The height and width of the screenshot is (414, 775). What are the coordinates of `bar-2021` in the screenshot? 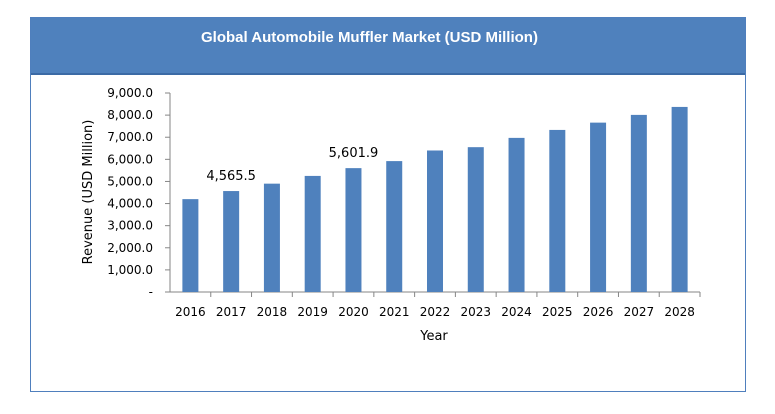 It's located at (394, 226).